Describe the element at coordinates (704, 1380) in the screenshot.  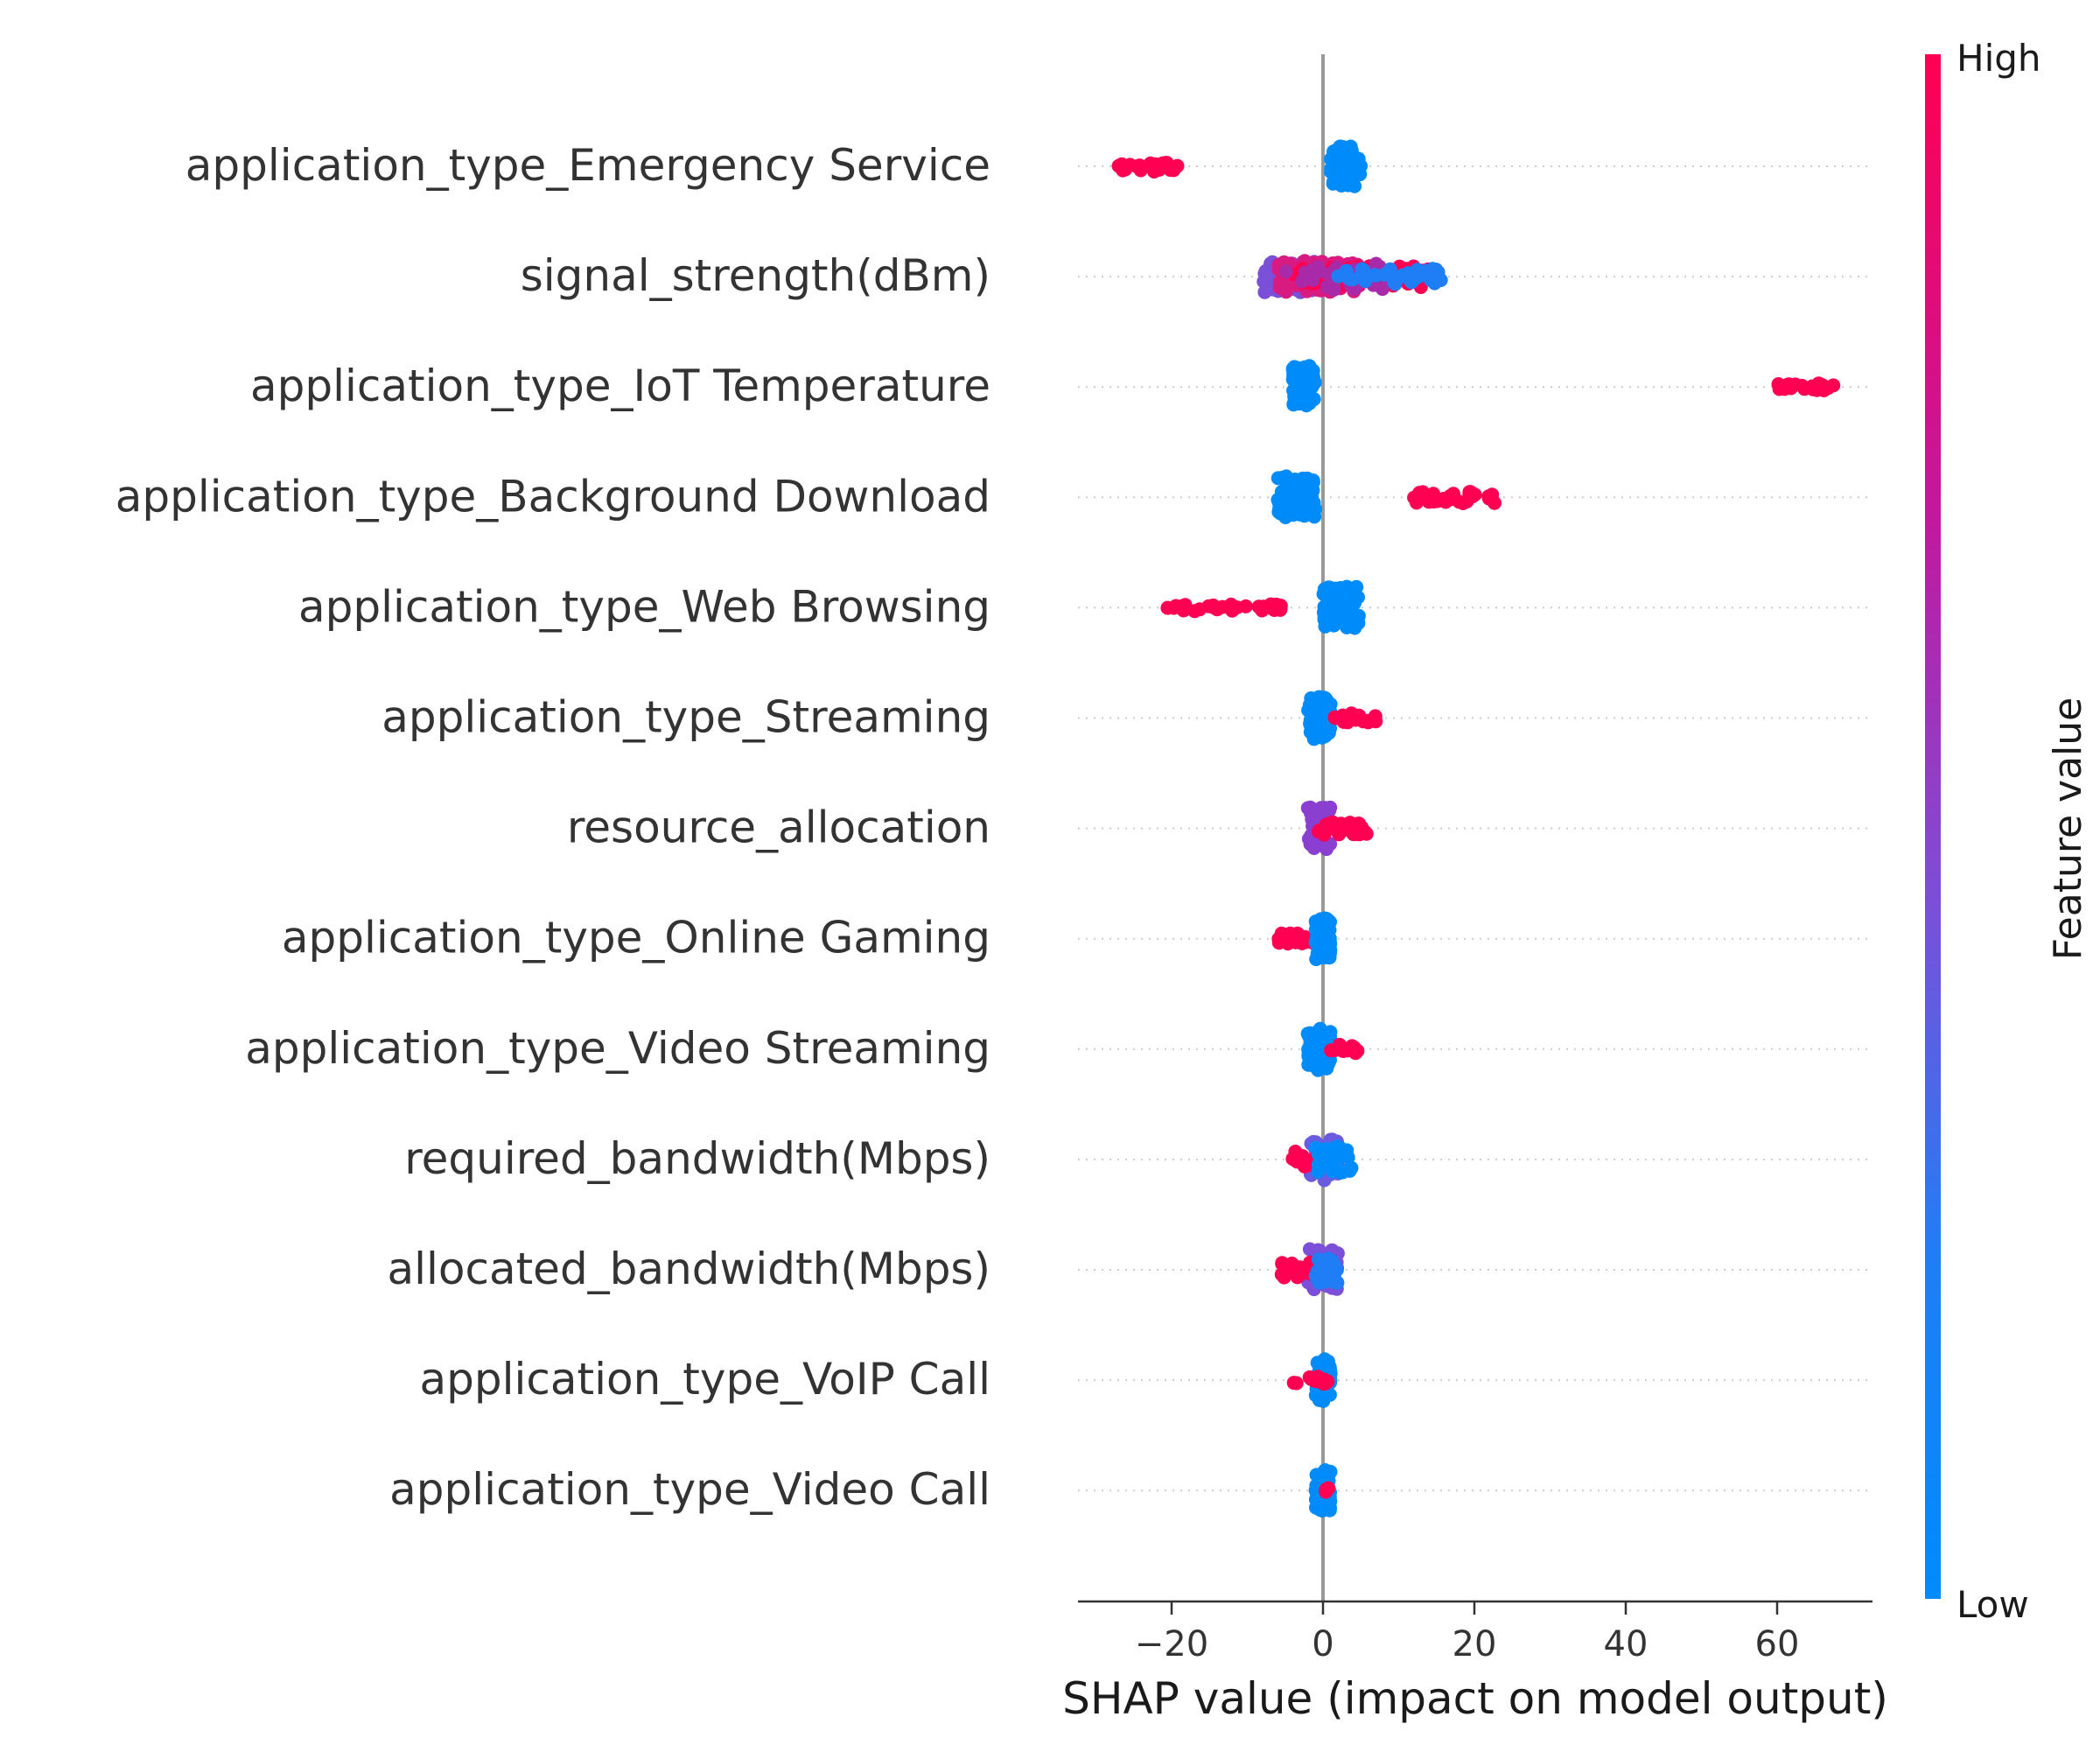
I see `feature-label: application_type_VoIP Call` at that location.